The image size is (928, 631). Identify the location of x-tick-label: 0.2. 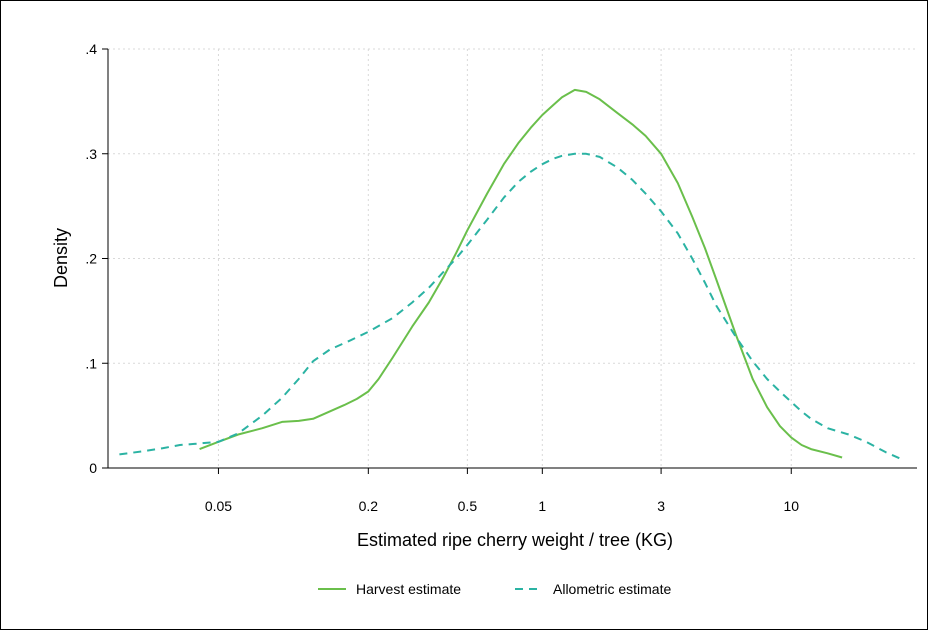
(369, 506).